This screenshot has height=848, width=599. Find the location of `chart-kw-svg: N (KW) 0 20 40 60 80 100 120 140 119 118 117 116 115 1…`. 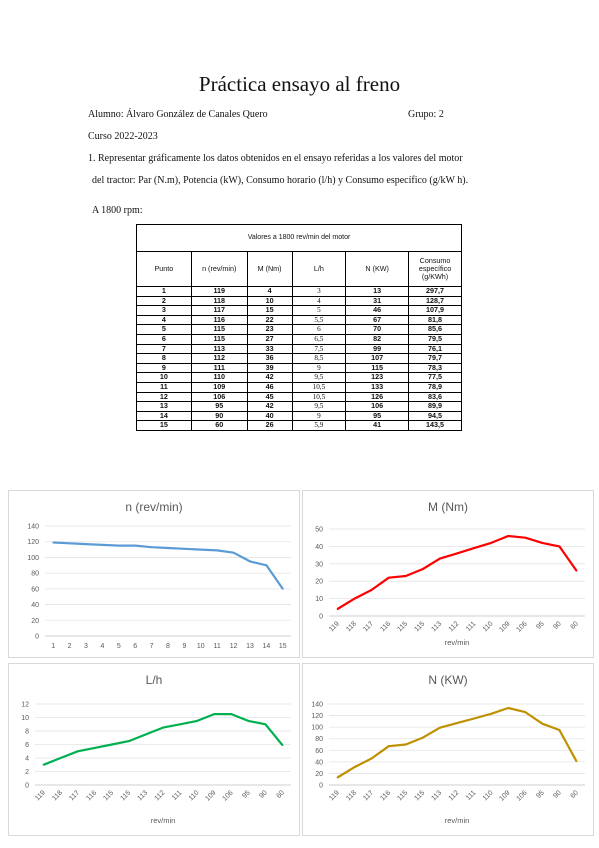

chart-kw-svg: N (KW) 0 20 40 60 80 100 120 140 119 118 117 116 115 1… is located at coordinates (448, 749).